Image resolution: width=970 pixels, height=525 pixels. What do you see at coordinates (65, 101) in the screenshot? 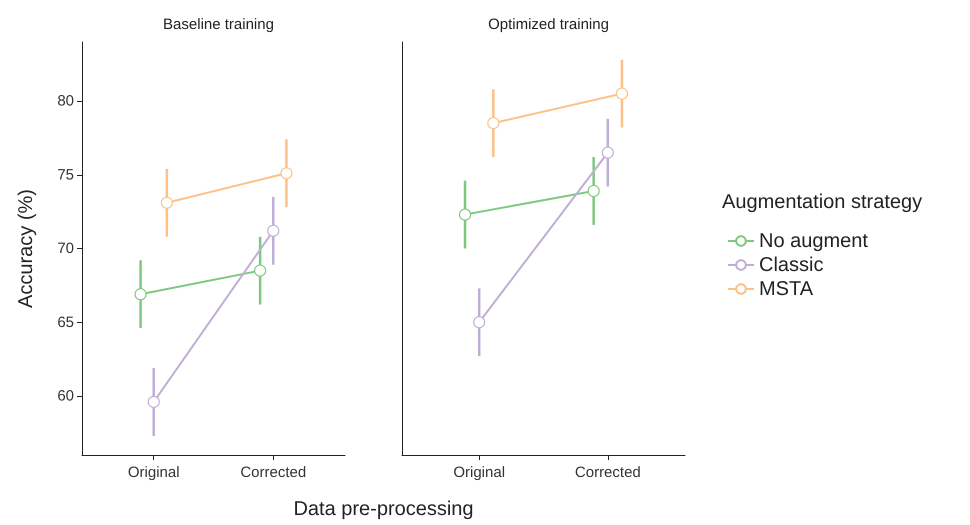
I see `y-tick-label: 80` at bounding box center [65, 101].